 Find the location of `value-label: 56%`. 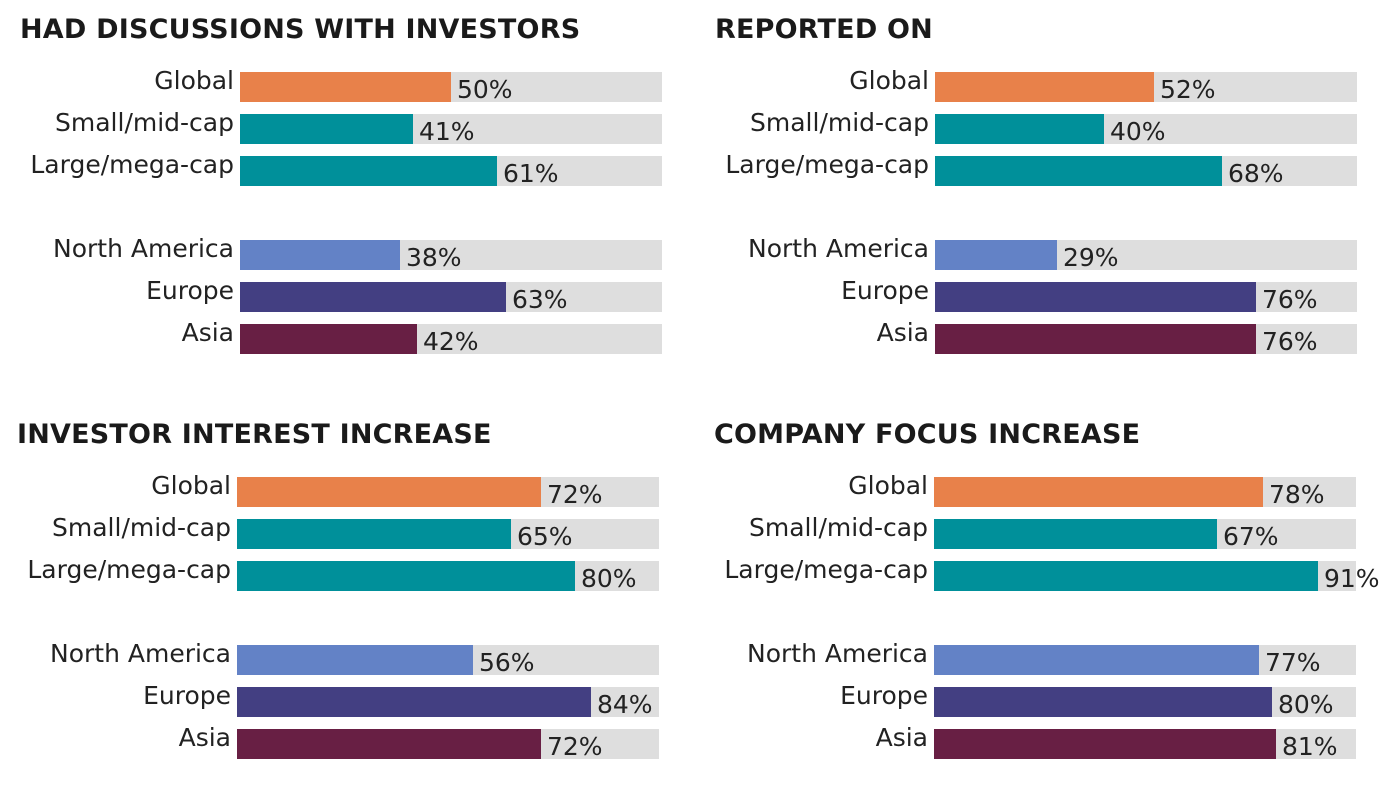

value-label: 56% is located at coordinates (507, 662).